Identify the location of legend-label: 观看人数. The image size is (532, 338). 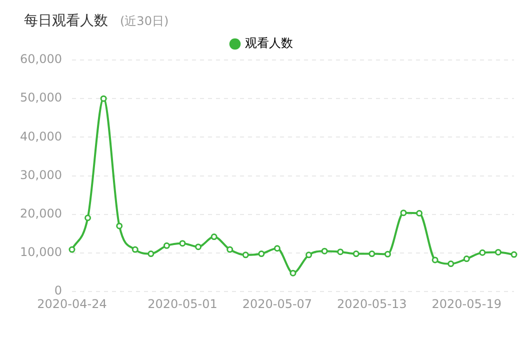
(269, 43).